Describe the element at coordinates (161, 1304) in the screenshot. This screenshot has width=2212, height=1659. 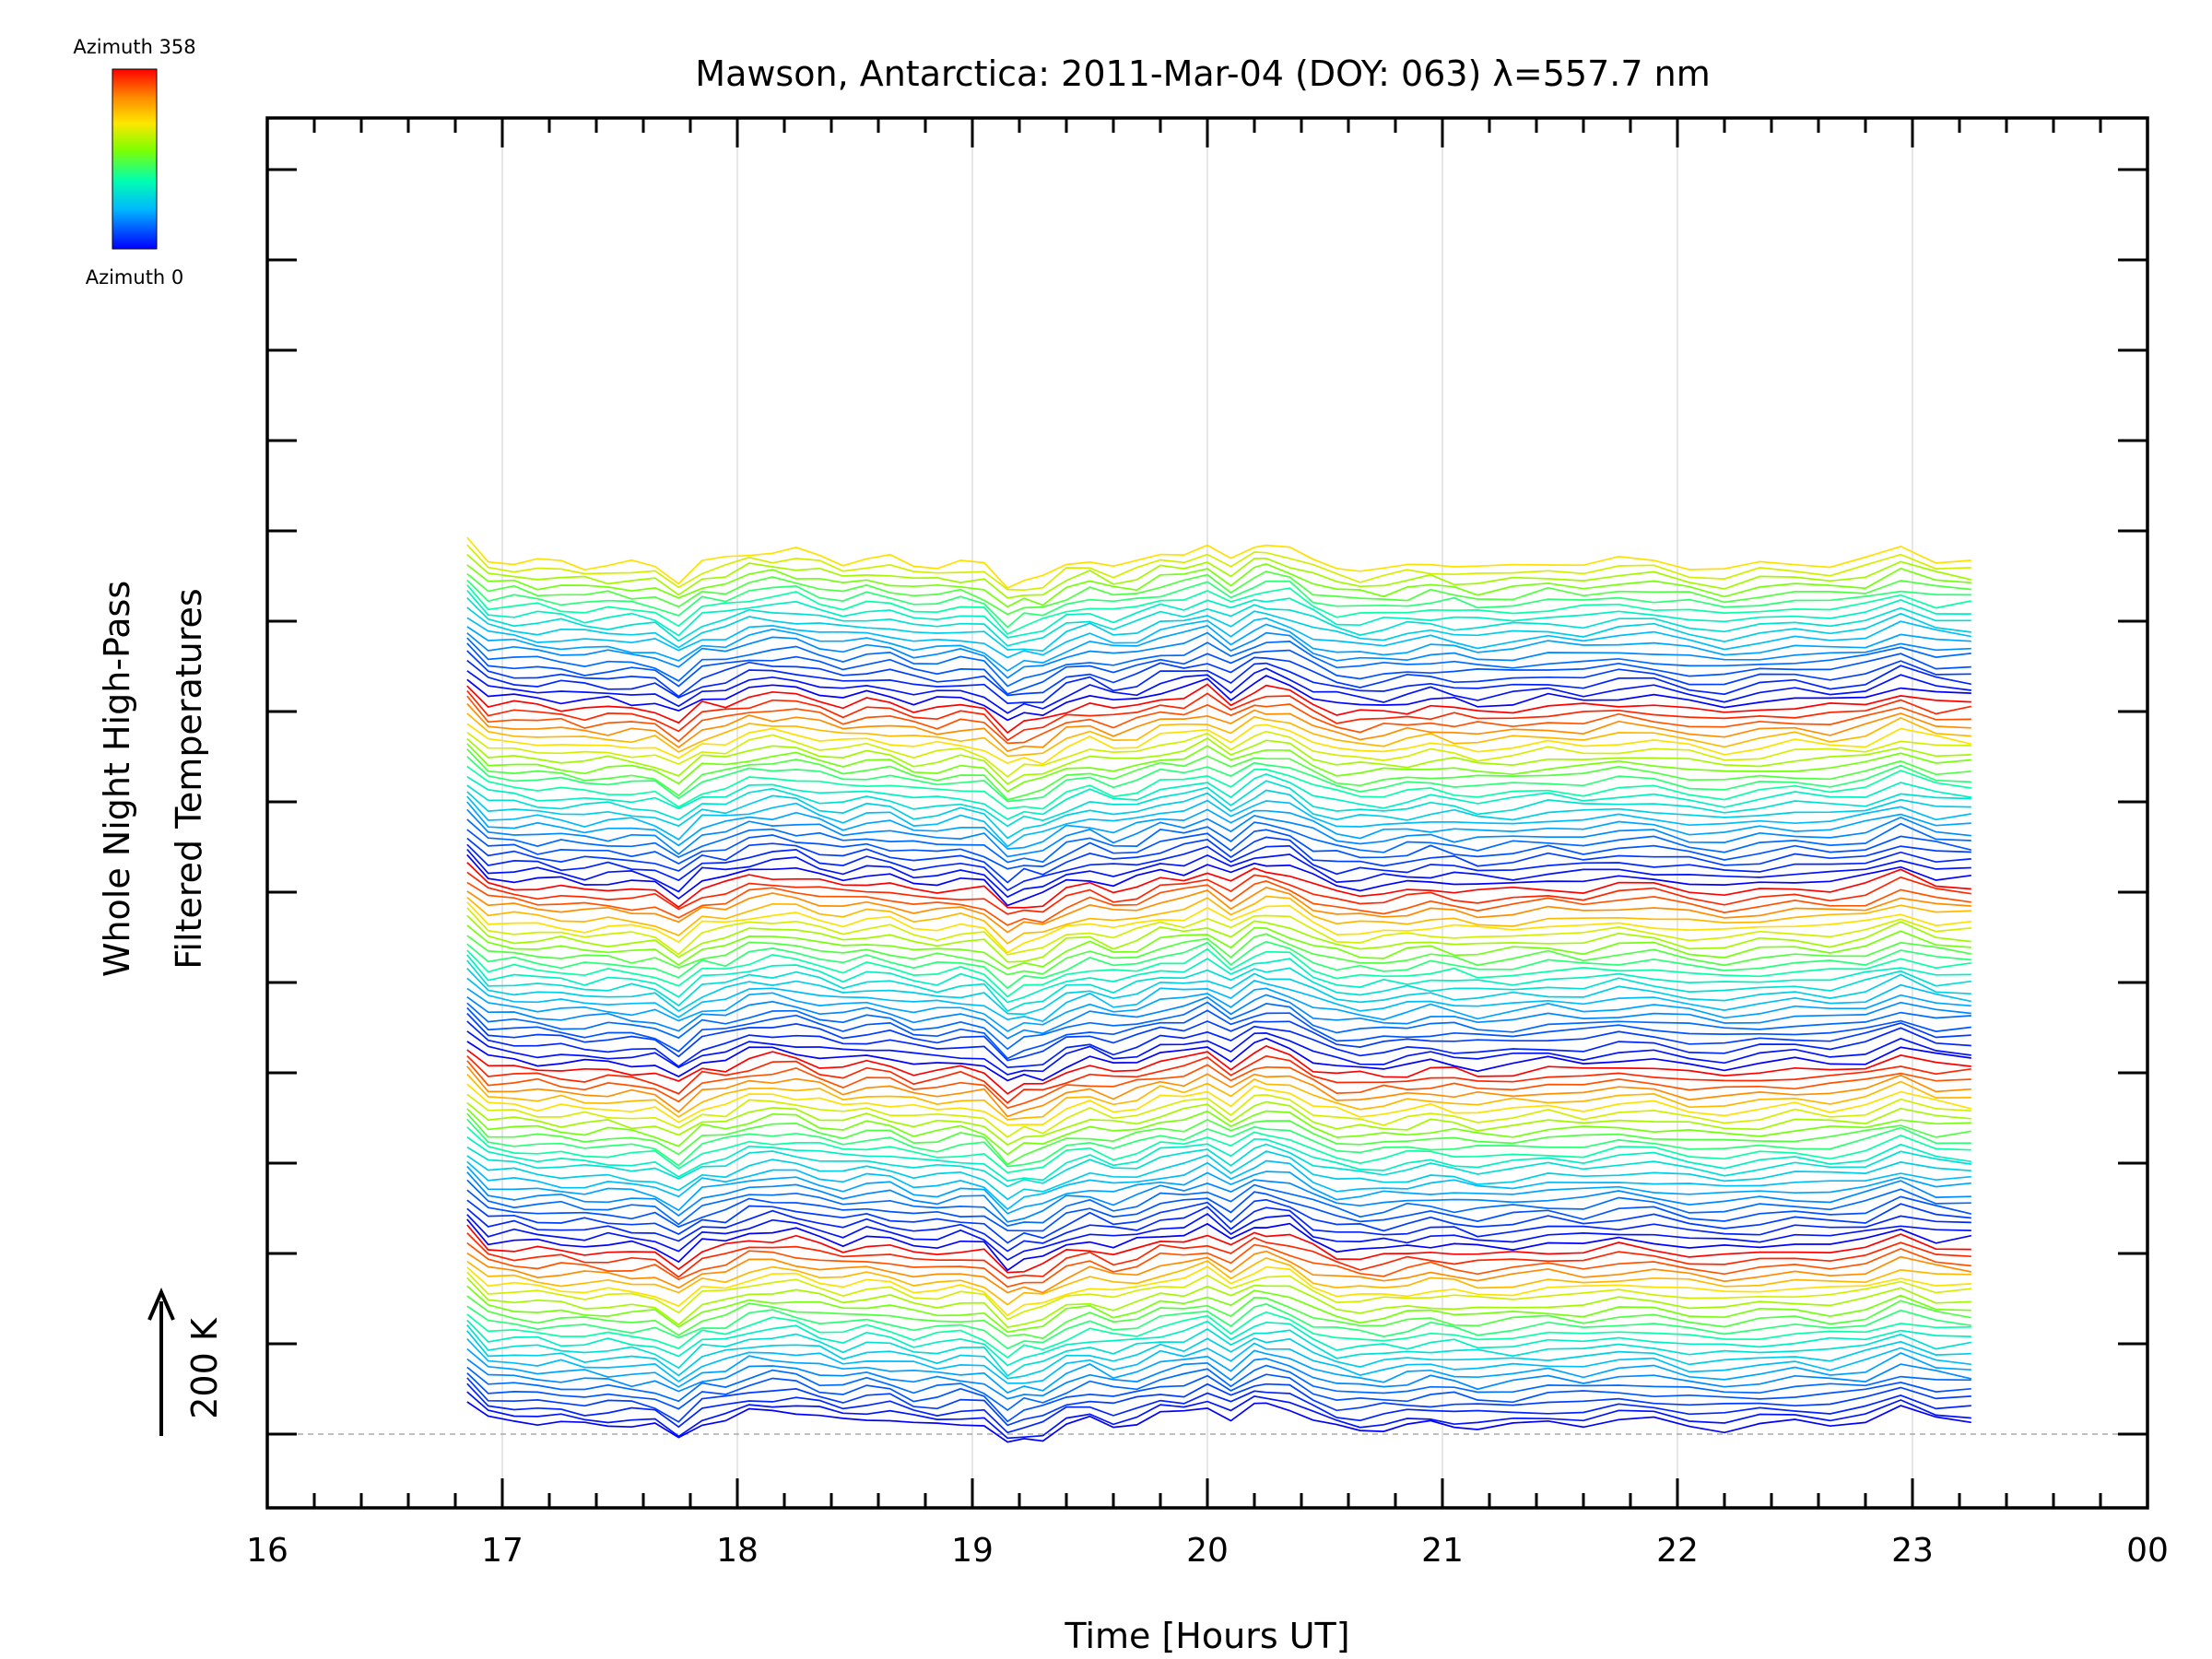
I see `scale-arrow-head` at that location.